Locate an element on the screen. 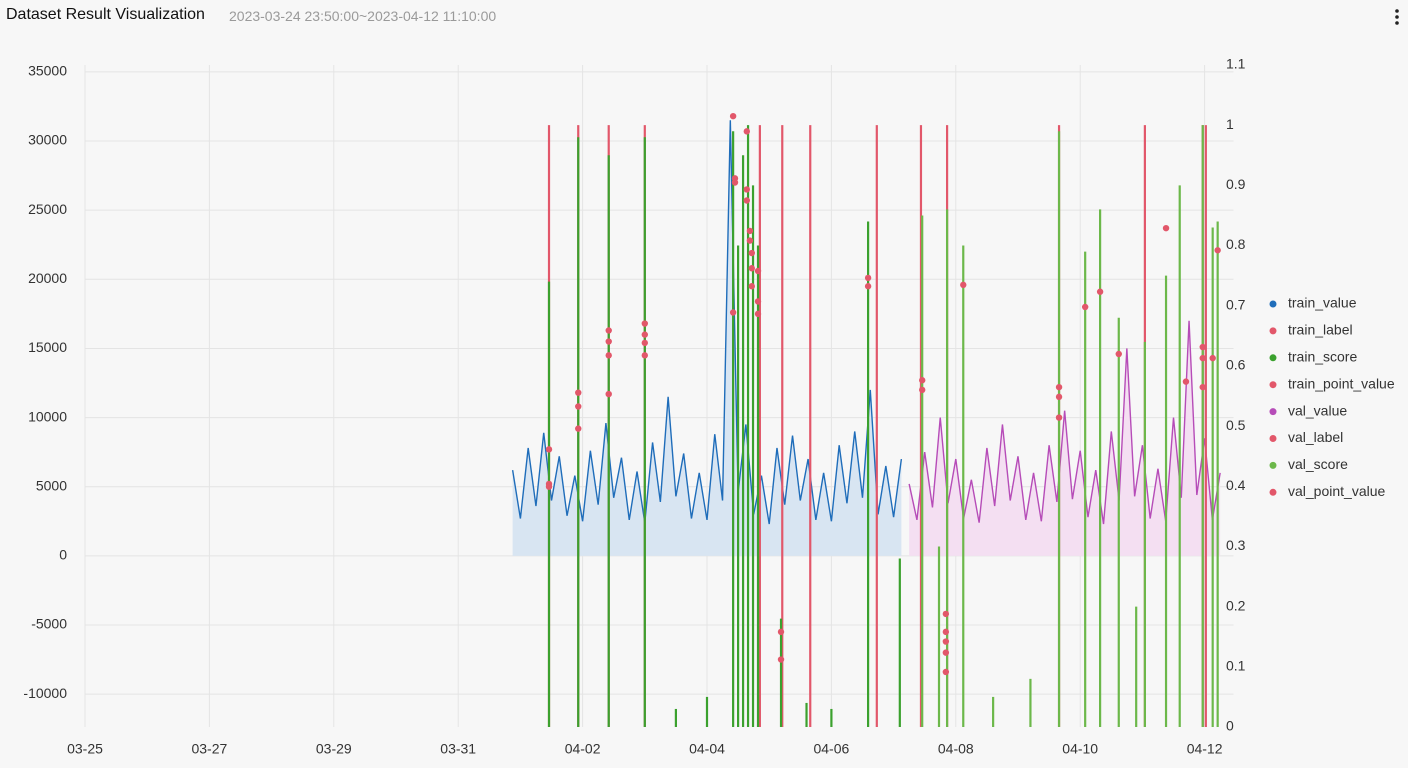 This screenshot has width=1408, height=768. y-tick-label: 15000 is located at coordinates (47, 347).